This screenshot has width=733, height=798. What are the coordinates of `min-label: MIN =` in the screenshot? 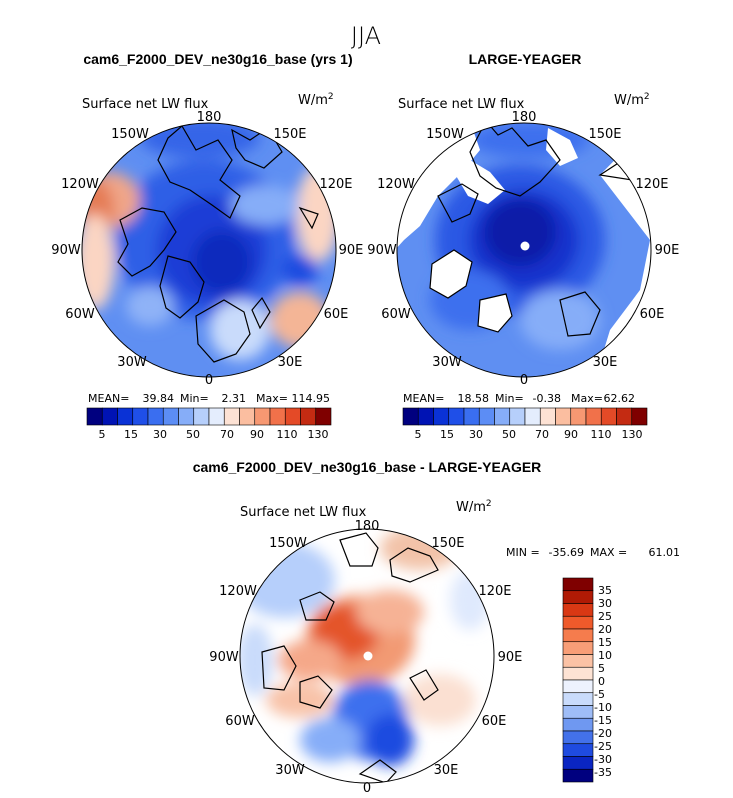 It's located at (523, 552).